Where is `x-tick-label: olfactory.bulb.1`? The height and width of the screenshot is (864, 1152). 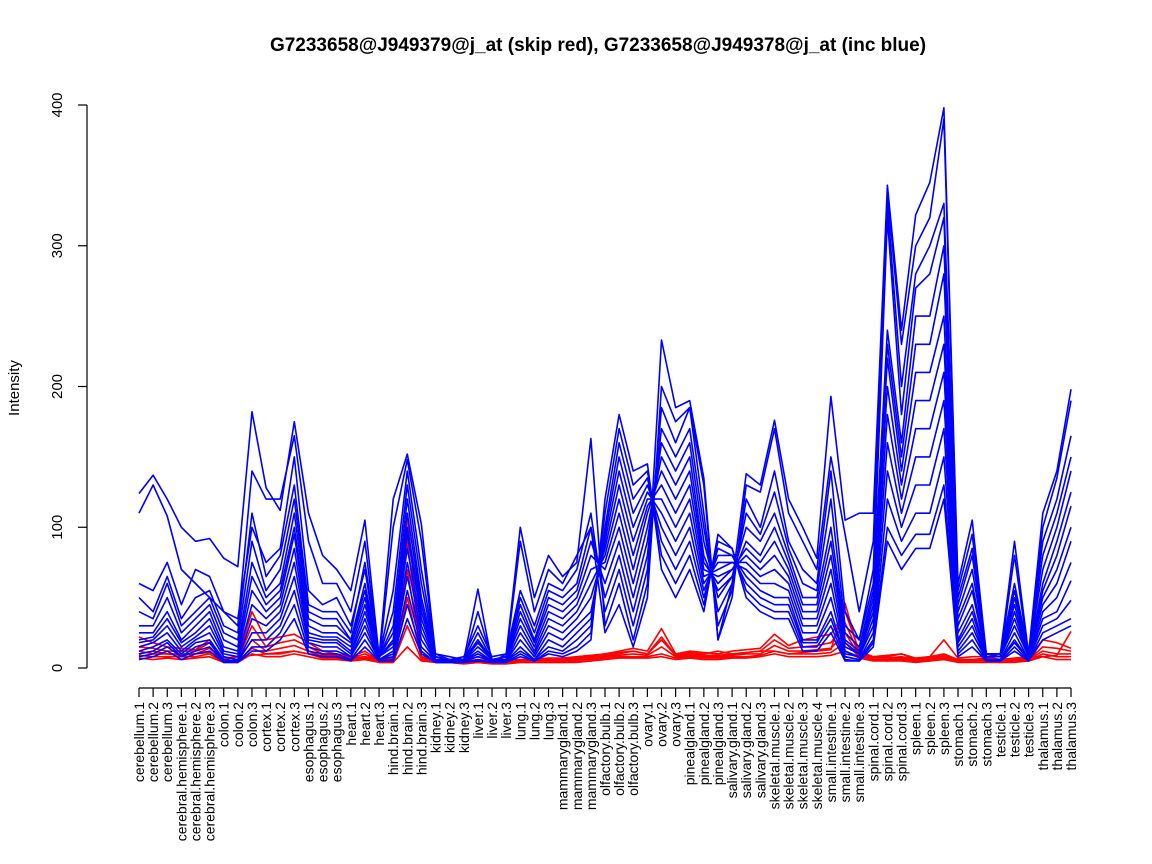 x-tick-label: olfactory.bulb.1 is located at coordinates (605, 749).